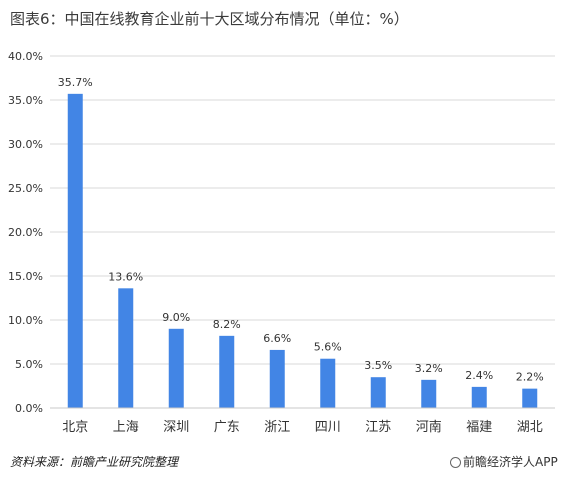 The image size is (567, 481). Describe the element at coordinates (25, 56) in the screenshot. I see `y-tick-label: 40.0%` at that location.